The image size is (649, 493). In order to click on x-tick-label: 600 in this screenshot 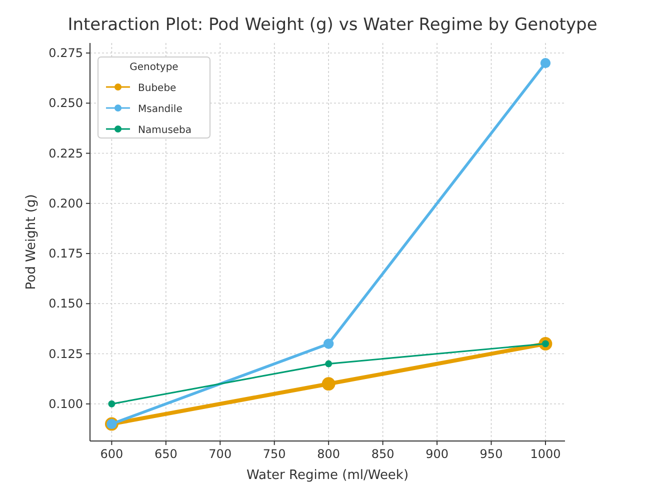, I will do `click(112, 454)`.